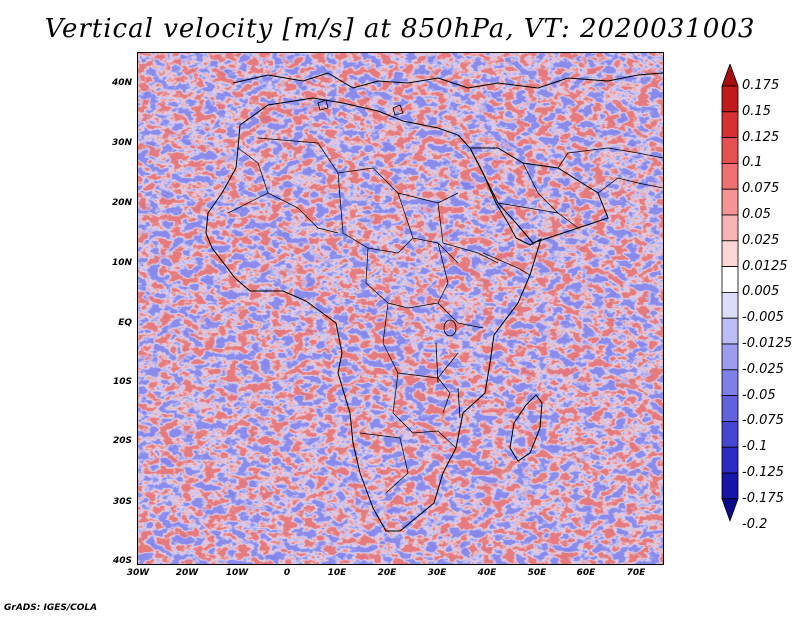 The height and width of the screenshot is (618, 800). I want to click on colorbar-label: -0.125, so click(763, 472).